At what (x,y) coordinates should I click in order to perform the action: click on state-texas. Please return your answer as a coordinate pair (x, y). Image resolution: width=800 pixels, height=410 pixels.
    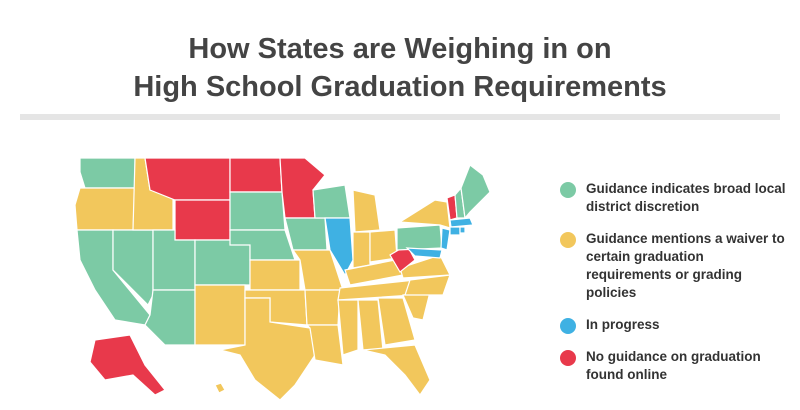
    Looking at the image, I should click on (267, 349).